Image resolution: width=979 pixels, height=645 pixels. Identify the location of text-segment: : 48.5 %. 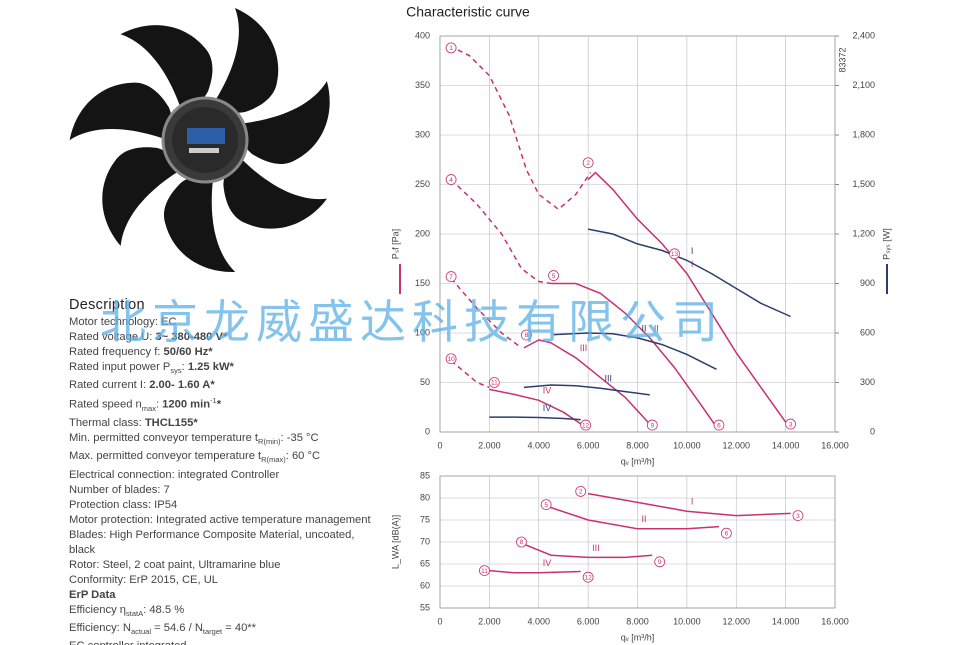
(164, 609).